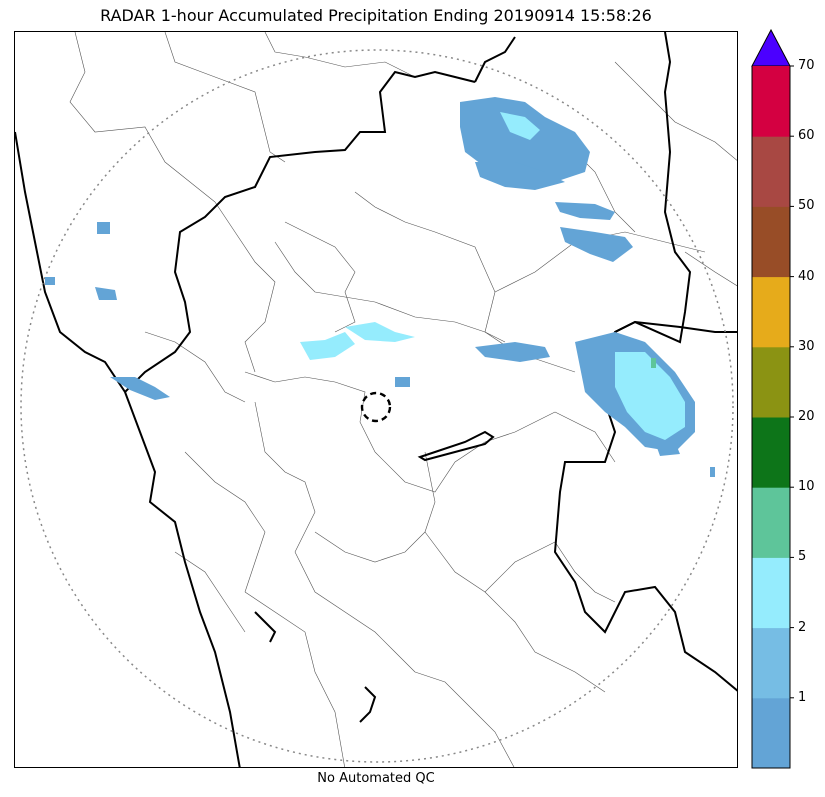 The image size is (825, 797). I want to click on colorbar-tick-label: 70, so click(806, 65).